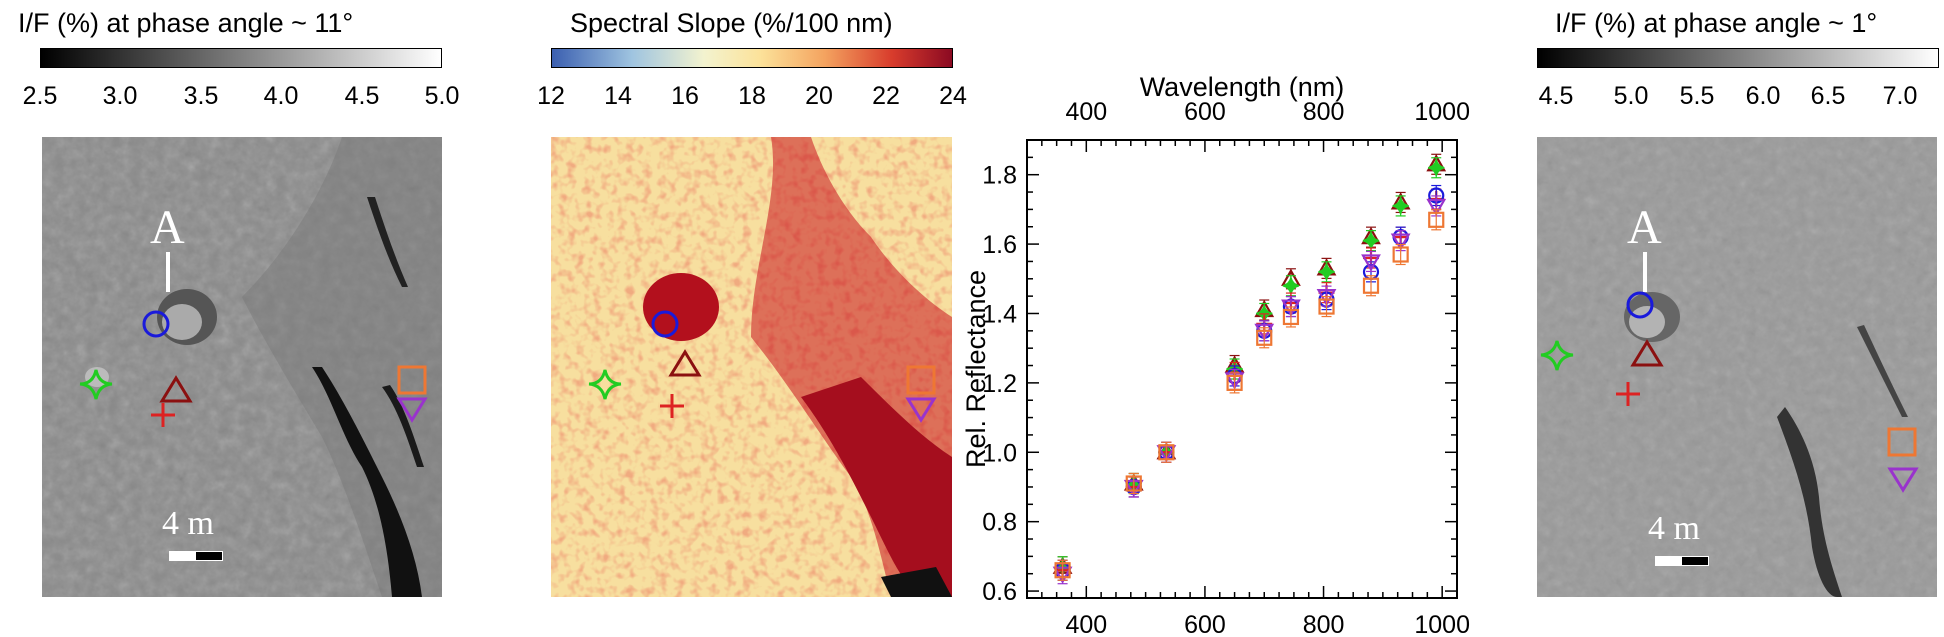  Describe the element at coordinates (1442, 112) in the screenshot. I see `x-tick-label-top: 1000` at that location.